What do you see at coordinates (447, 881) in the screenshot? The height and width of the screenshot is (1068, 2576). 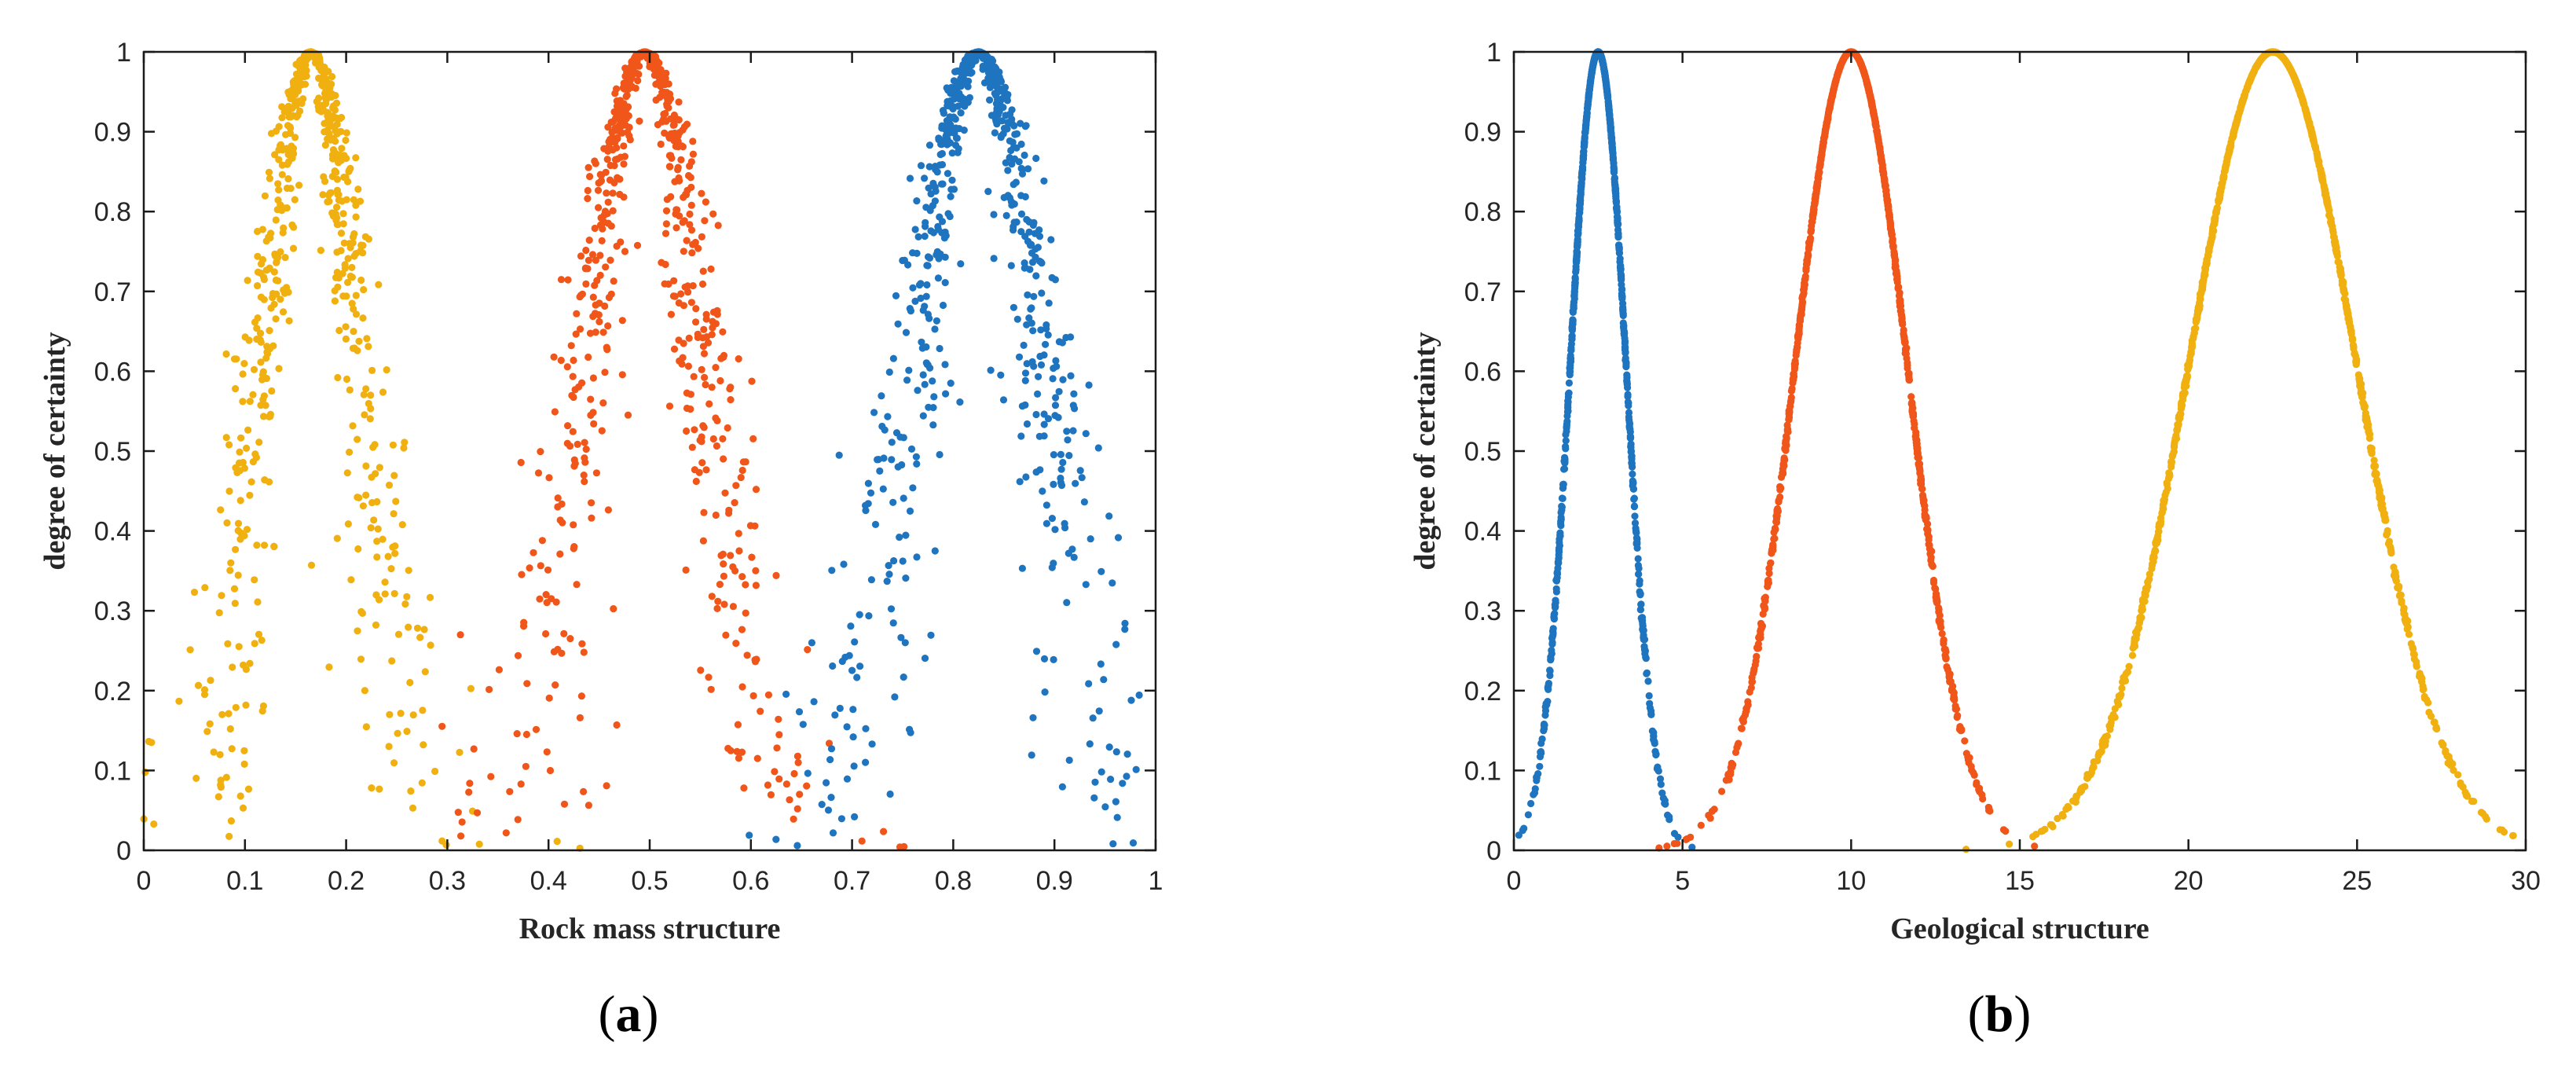 I see `x-tick-label: 0.3` at bounding box center [447, 881].